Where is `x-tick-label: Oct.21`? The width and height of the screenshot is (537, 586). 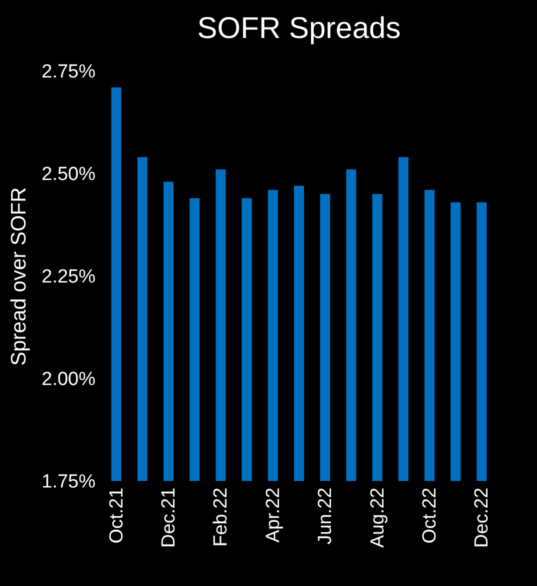
x-tick-label: Oct.21 is located at coordinates (117, 516).